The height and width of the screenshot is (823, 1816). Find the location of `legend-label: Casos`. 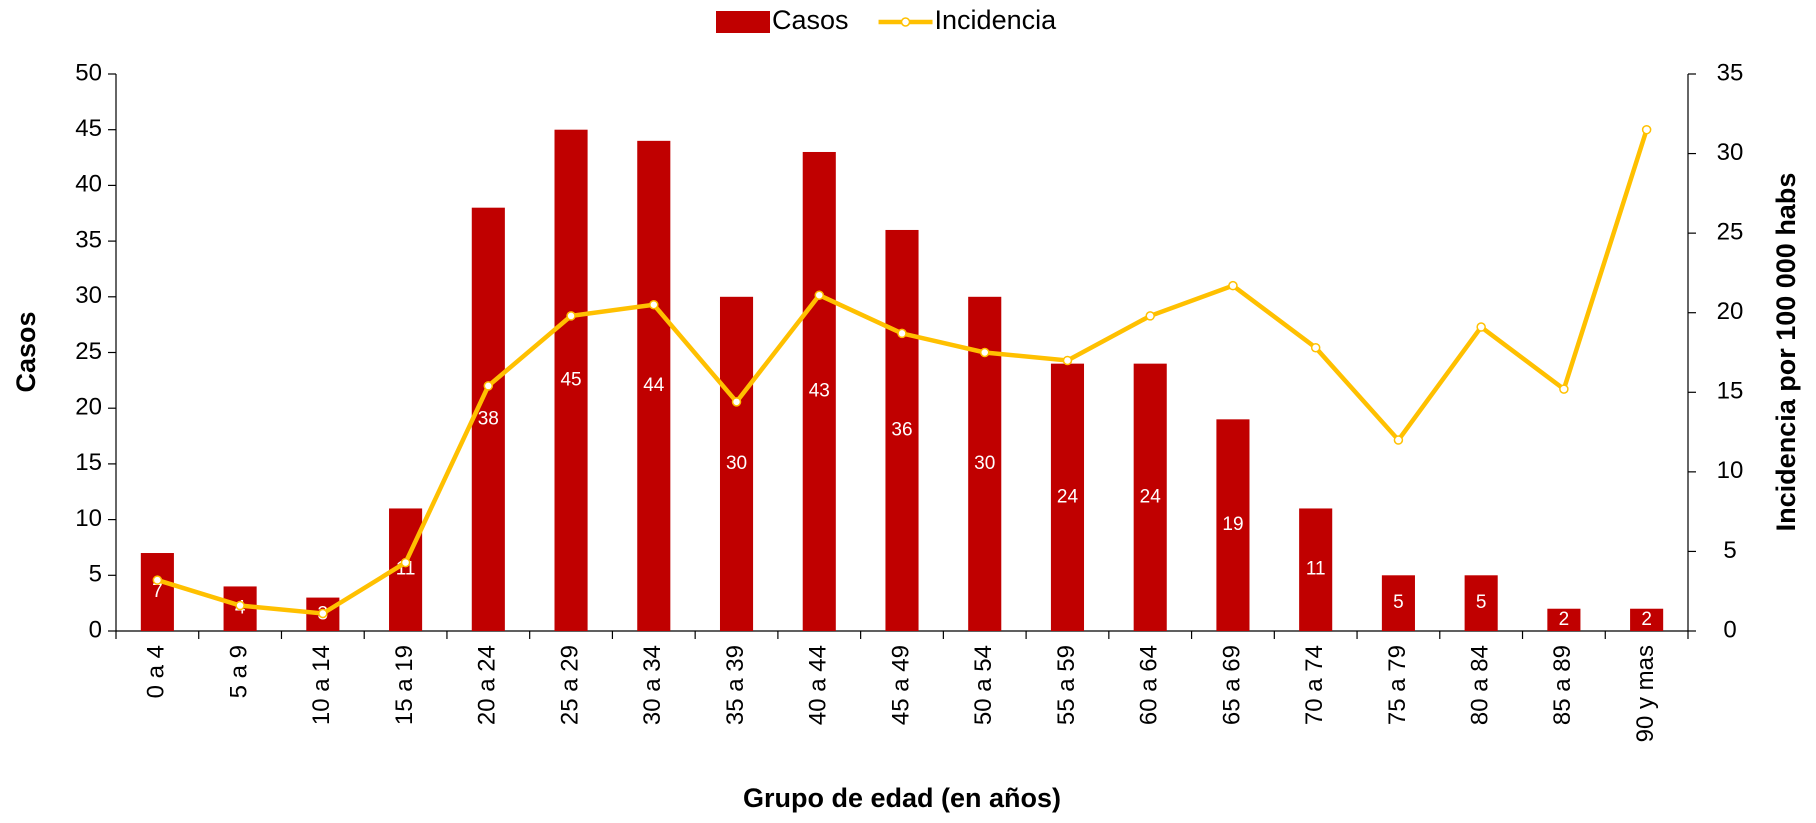

legend-label: Casos is located at coordinates (810, 20).